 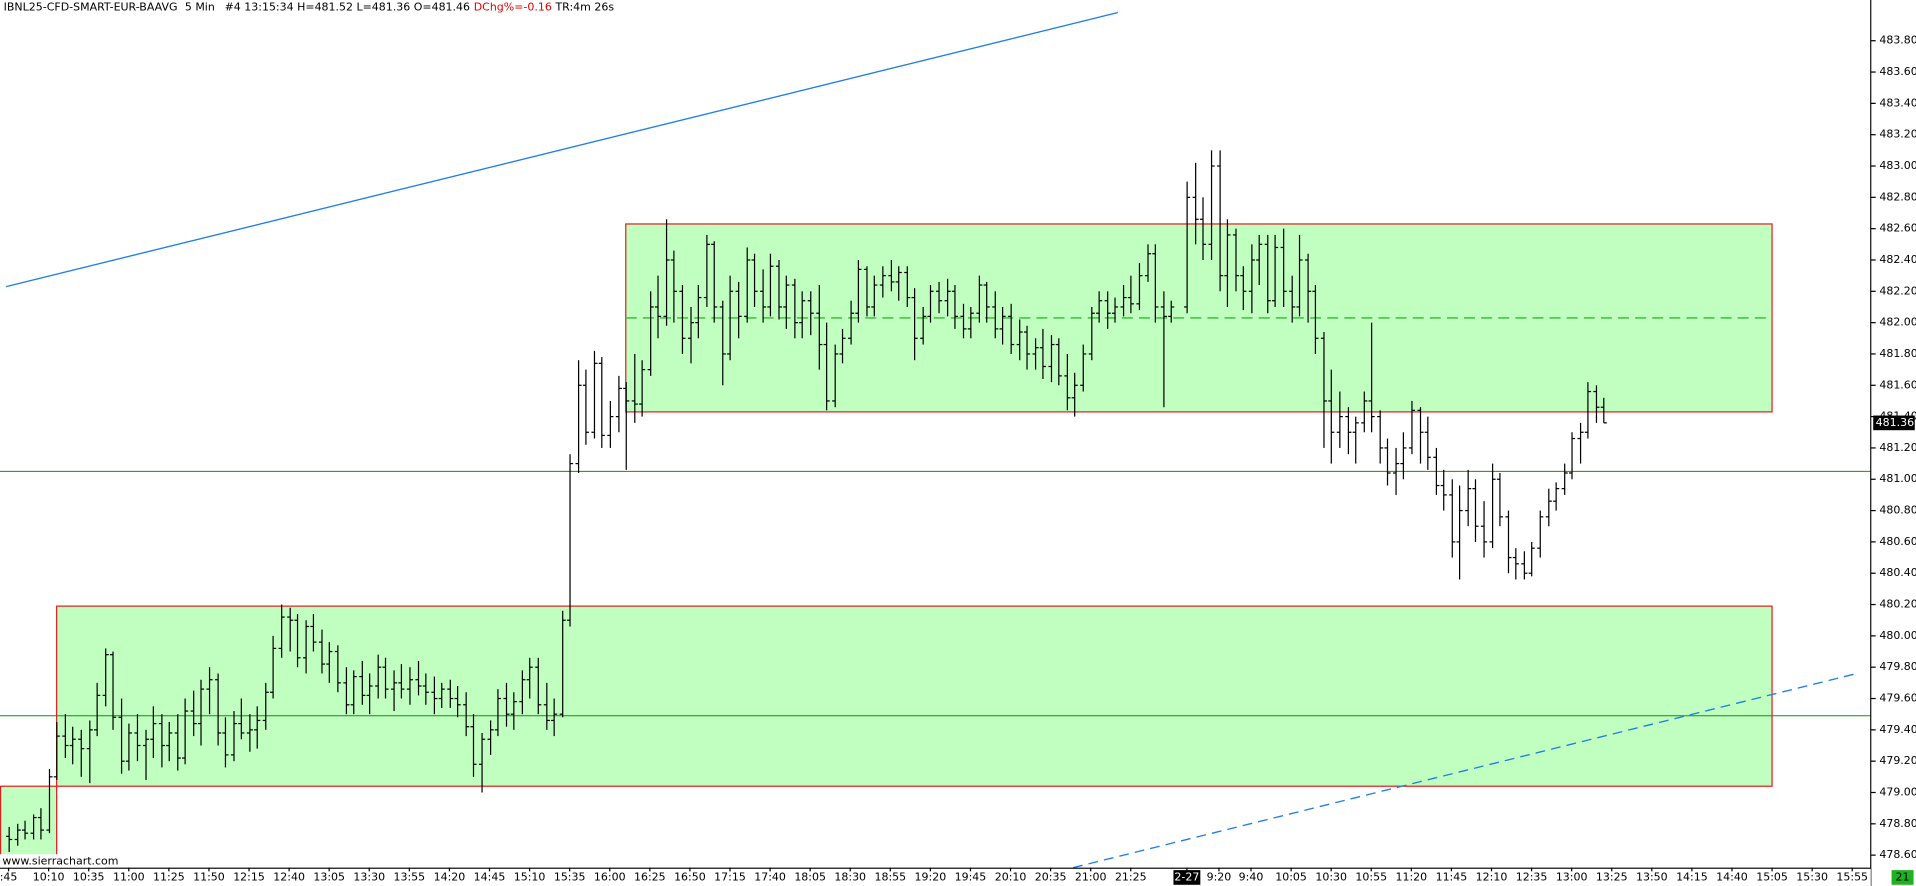 I want to click on x-tick-label: 11:45, so click(x=1452, y=876).